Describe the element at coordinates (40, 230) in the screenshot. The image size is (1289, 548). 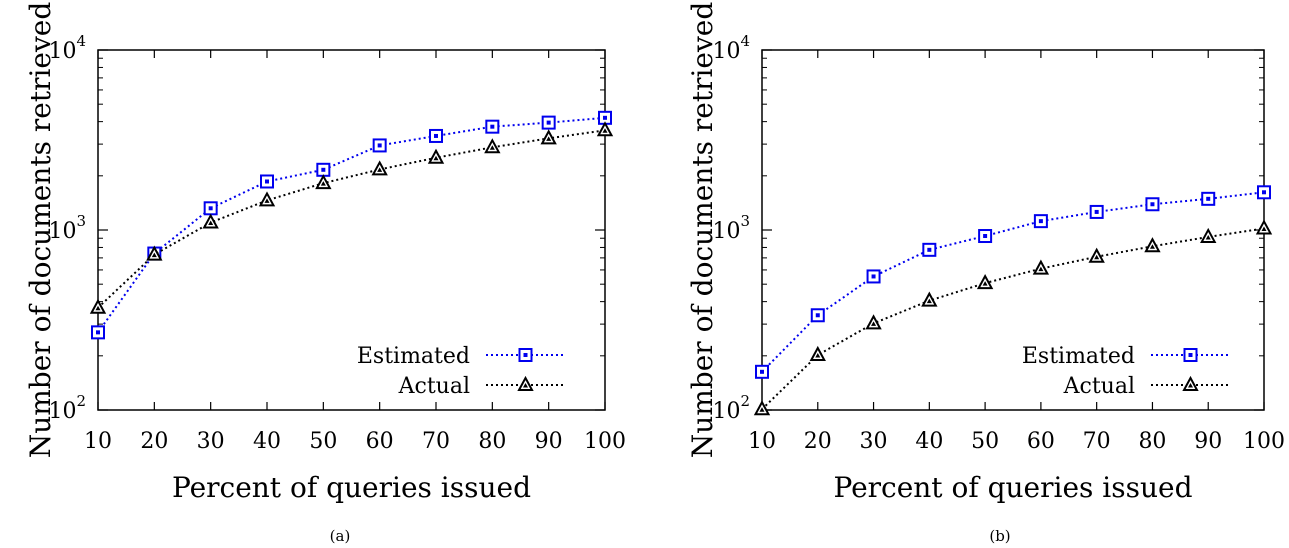
I see `y-axis-label: Number of documents retrieved` at that location.